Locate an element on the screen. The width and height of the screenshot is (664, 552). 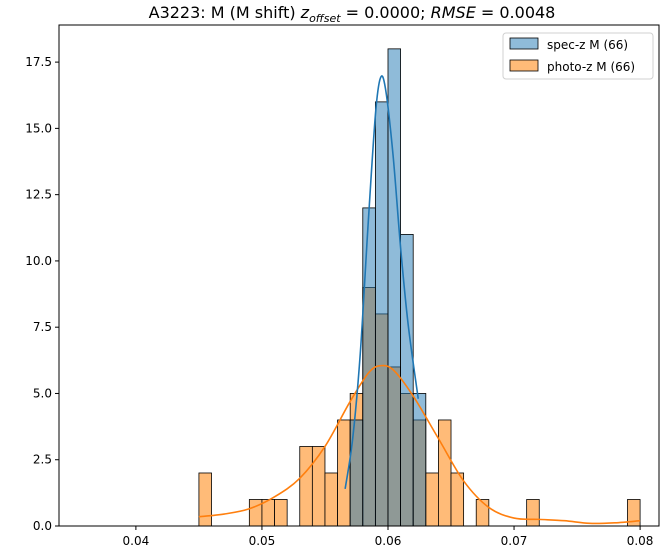
x-axis: 0.04 0.05 0.06 0.07 0.08 is located at coordinates (388, 537).